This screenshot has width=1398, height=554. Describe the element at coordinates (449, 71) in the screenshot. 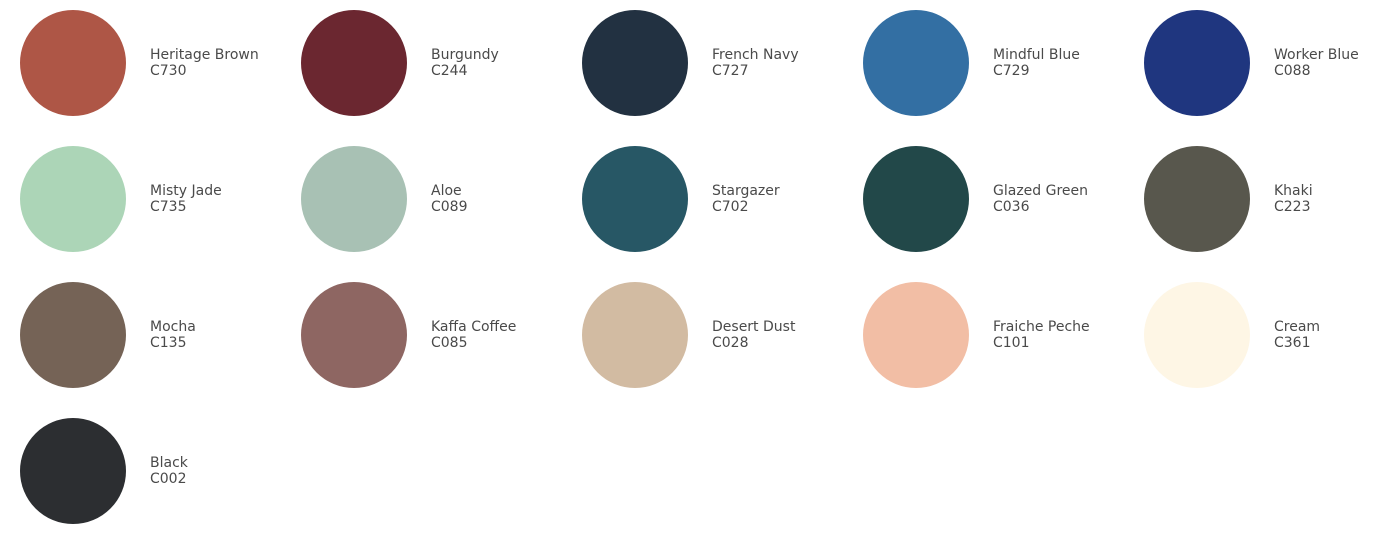

I see `swatch-code: C244` at that location.